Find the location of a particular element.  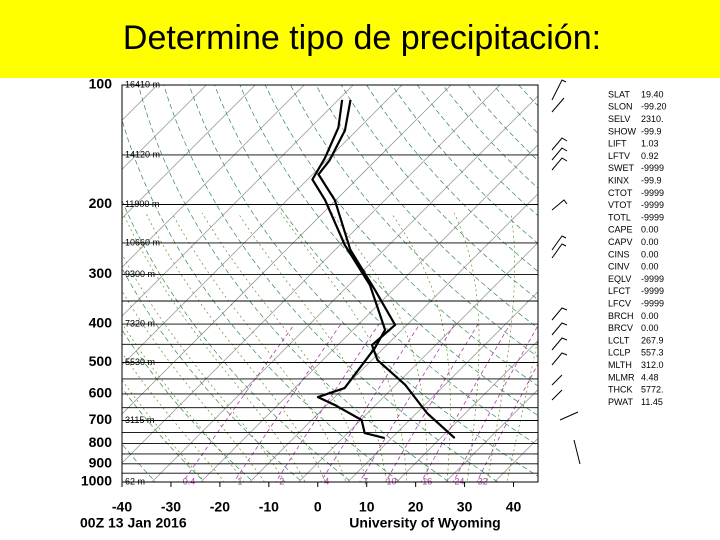

index-name: CAPE is located at coordinates (620, 230).